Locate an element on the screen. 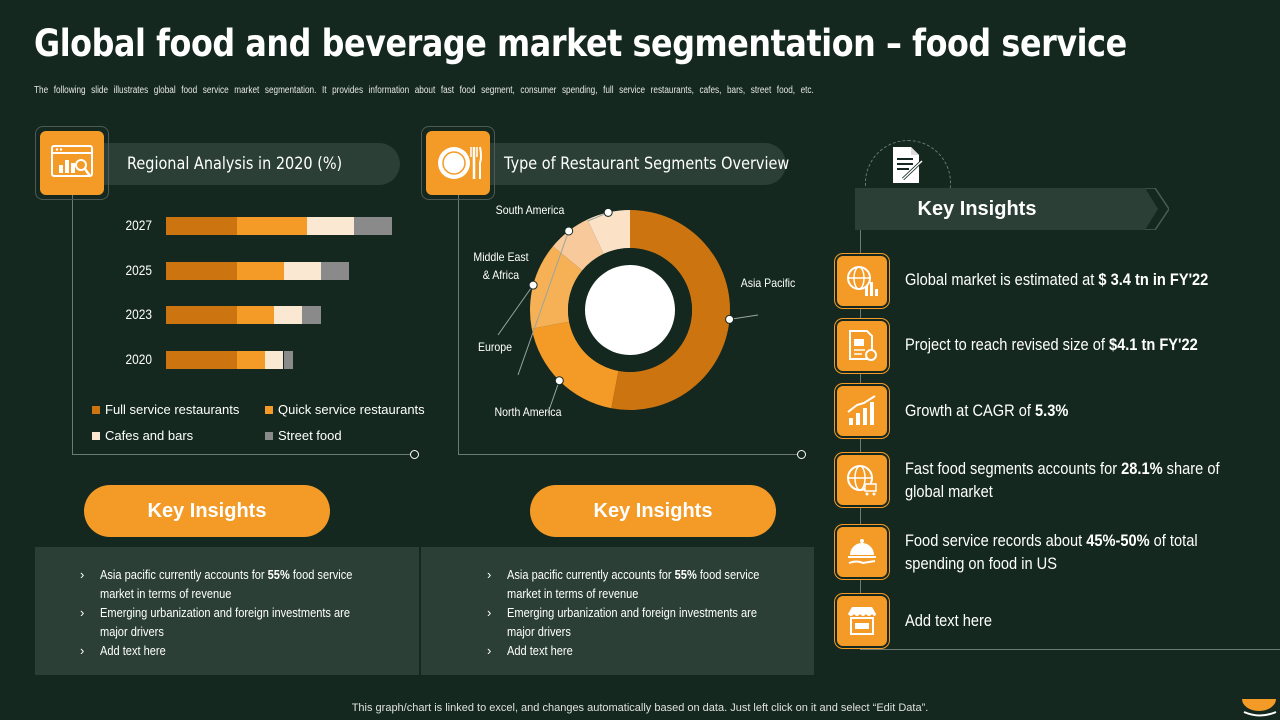  document-pen-icon is located at coordinates (908, 165).